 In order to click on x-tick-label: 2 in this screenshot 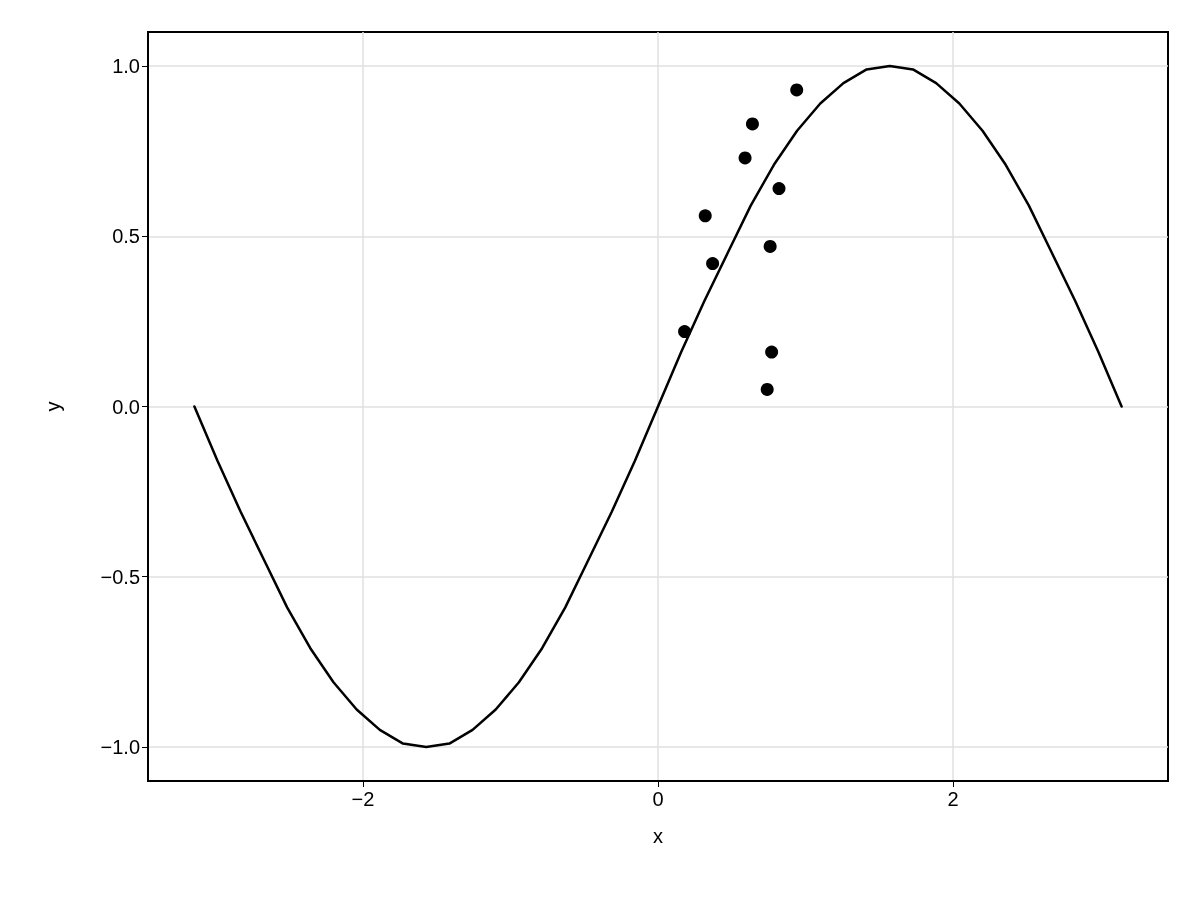, I will do `click(953, 799)`.